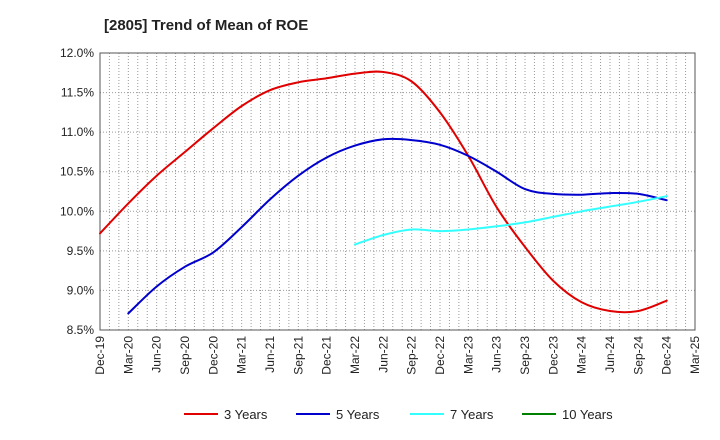  Describe the element at coordinates (440, 355) in the screenshot. I see `x-tick-label: Dec-22` at that location.